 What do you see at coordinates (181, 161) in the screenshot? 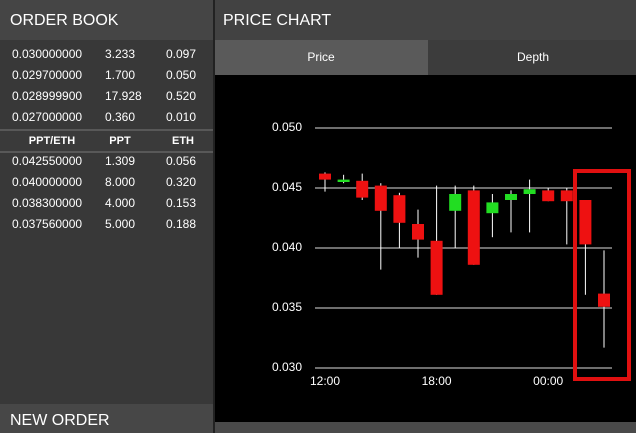
I see `bid-cell: 0.056` at bounding box center [181, 161].